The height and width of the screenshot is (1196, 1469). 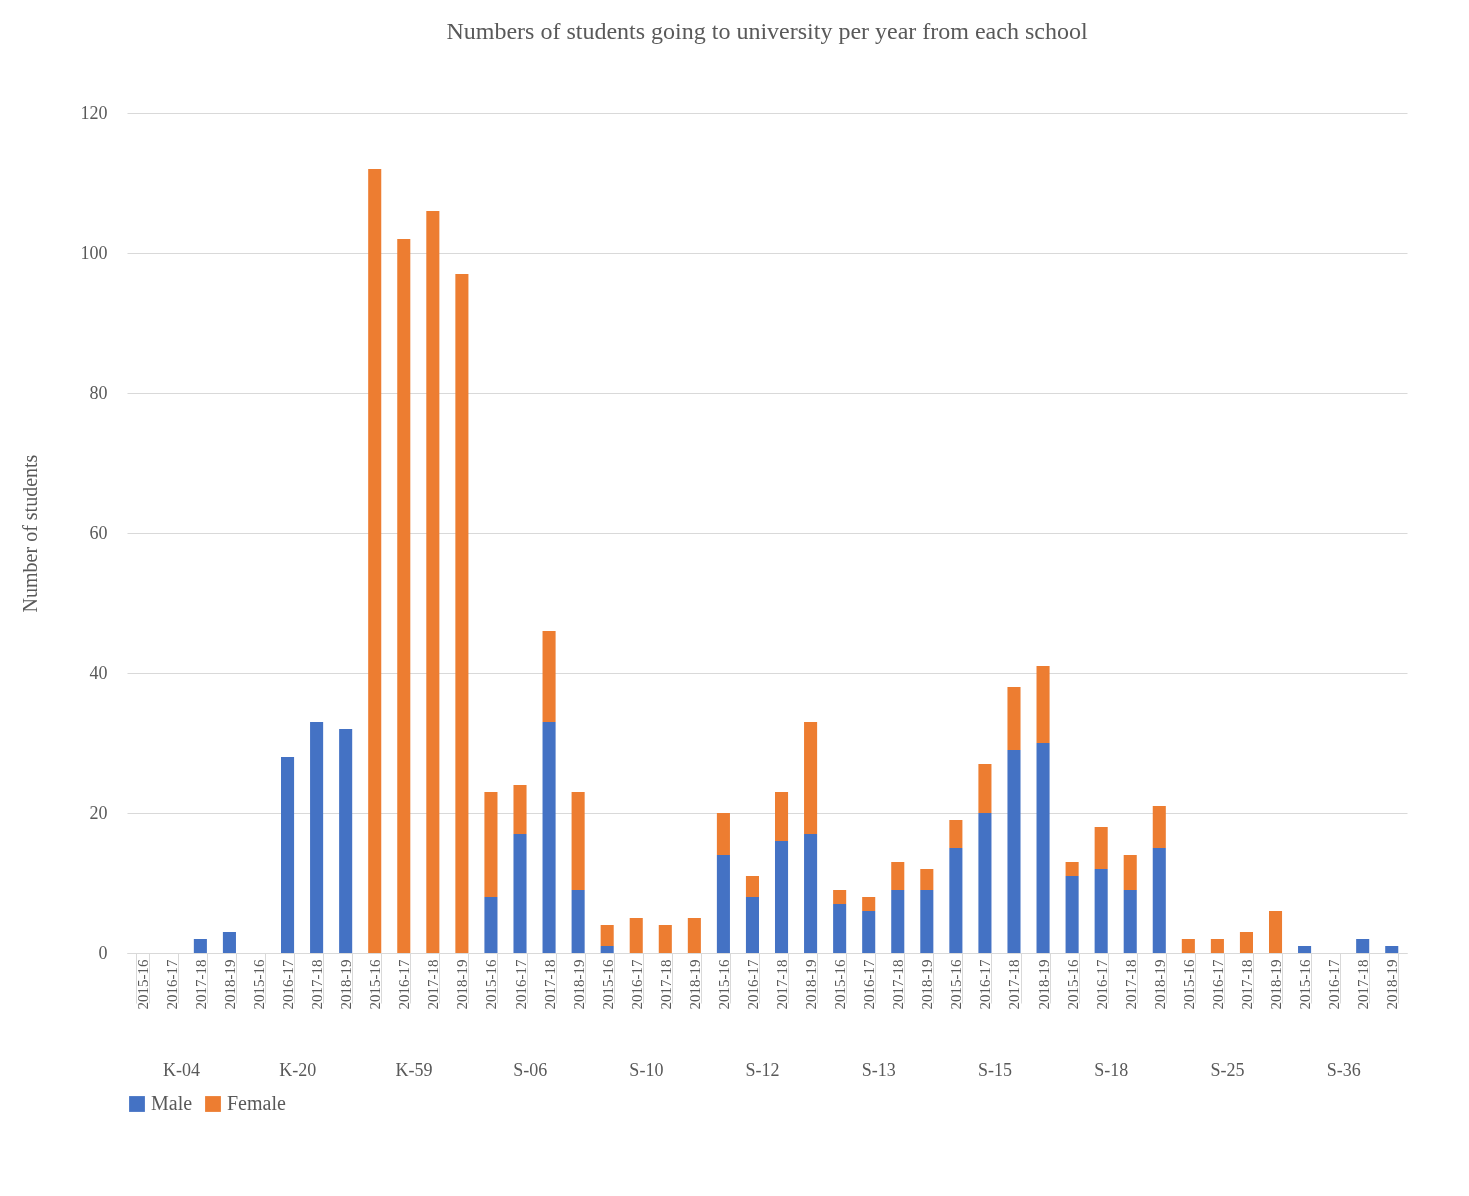 I want to click on chart-title: Numbers of students going to university per year from each school, so click(x=767, y=31).